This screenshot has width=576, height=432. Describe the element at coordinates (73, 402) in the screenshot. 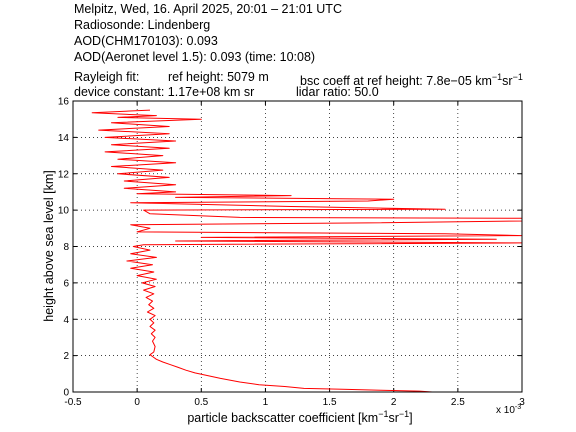

I see `x-tick-label: -0.5` at that location.